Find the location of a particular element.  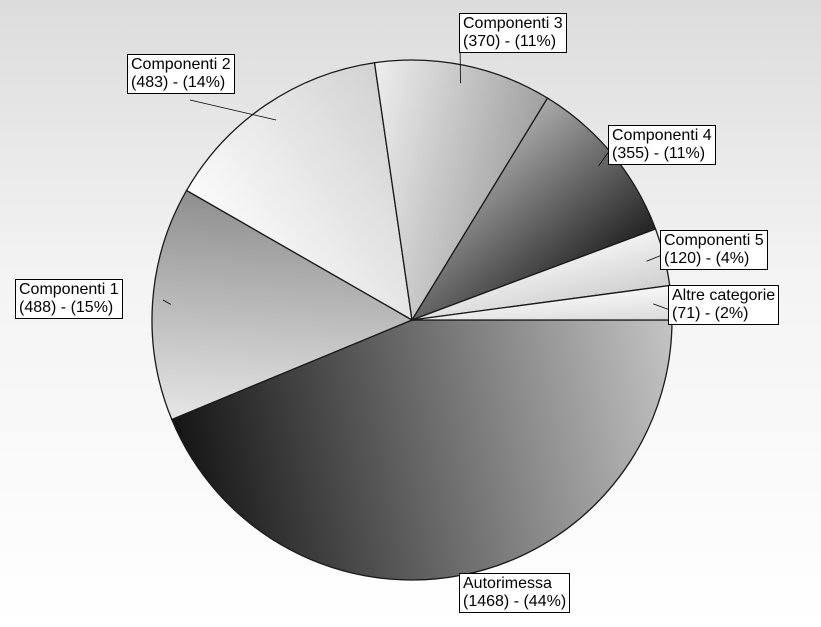

slice-label-altre-categorie: Altre categorie (71) - (2%) is located at coordinates (724, 305).